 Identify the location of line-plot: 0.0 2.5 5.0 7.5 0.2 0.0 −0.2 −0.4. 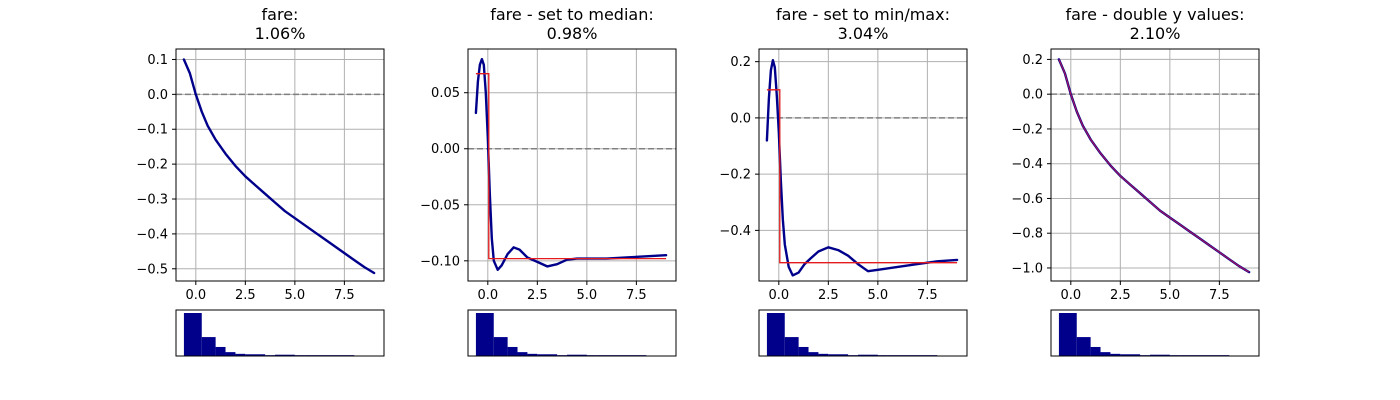
(843, 175).